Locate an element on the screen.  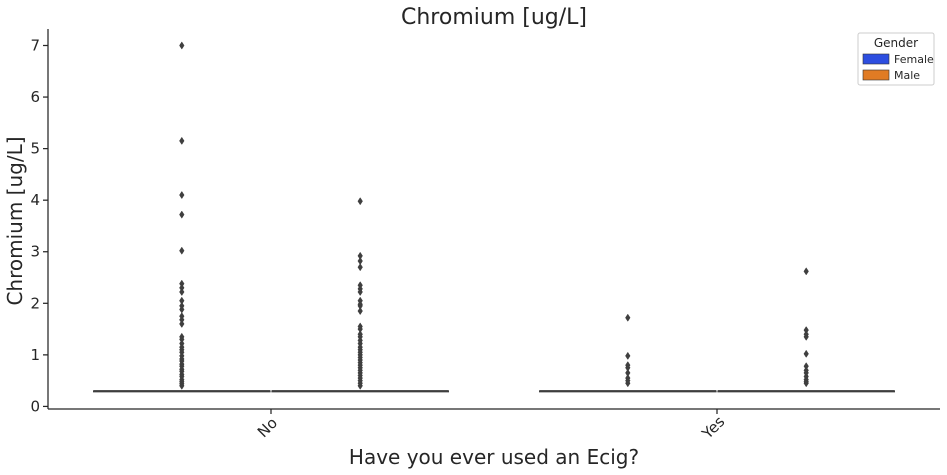
y-tick-label: 6 is located at coordinates (35, 97).